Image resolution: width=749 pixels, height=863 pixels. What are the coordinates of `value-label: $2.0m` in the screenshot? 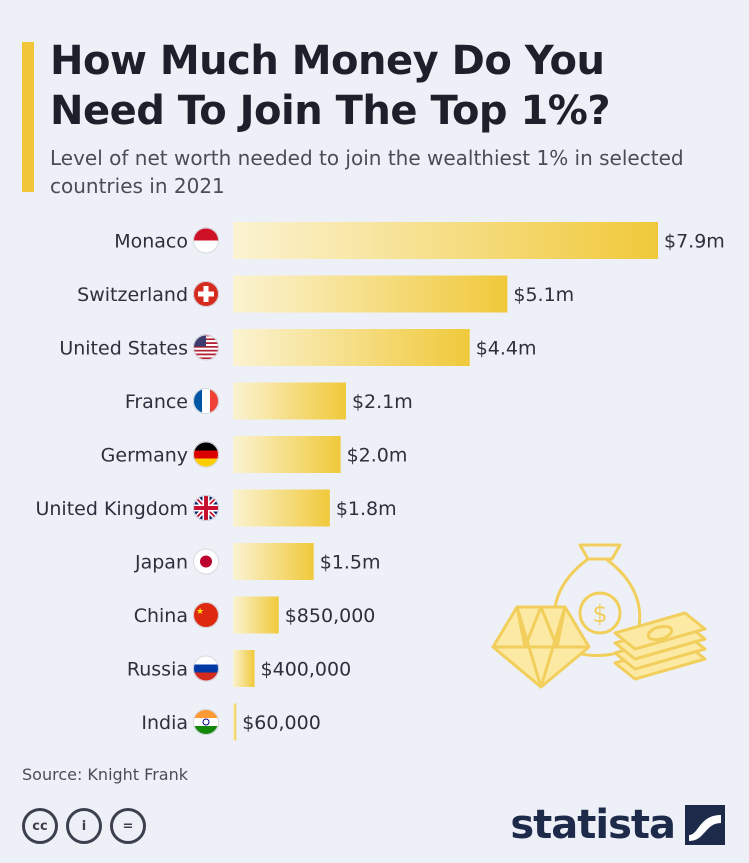 It's located at (377, 456).